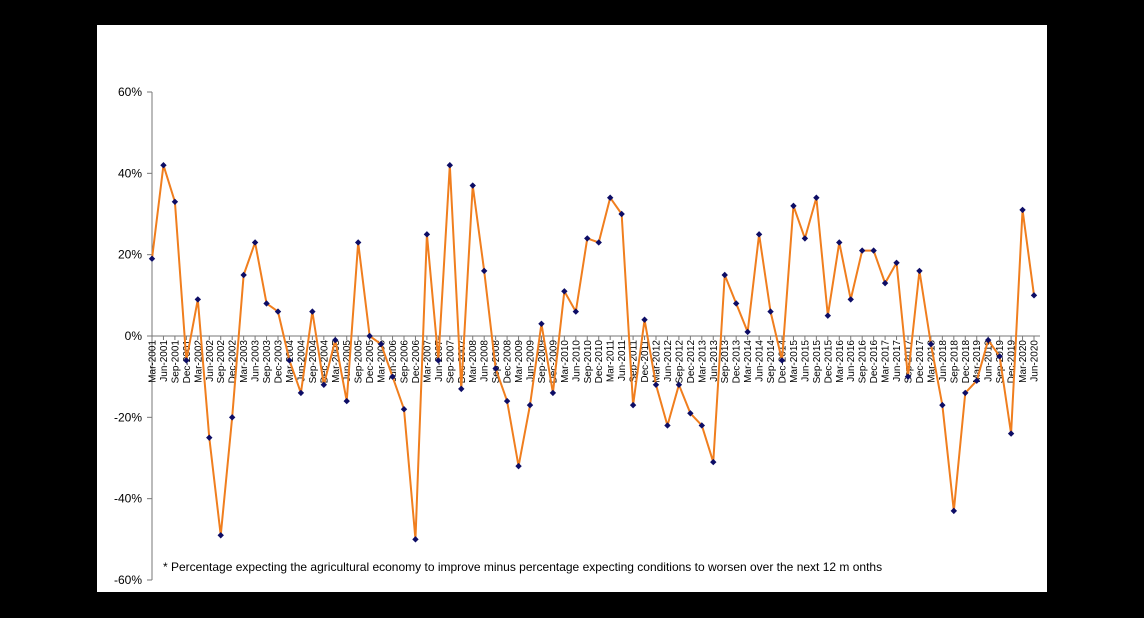  What do you see at coordinates (427, 361) in the screenshot?
I see `x-tick-label: Mar-2007` at bounding box center [427, 361].